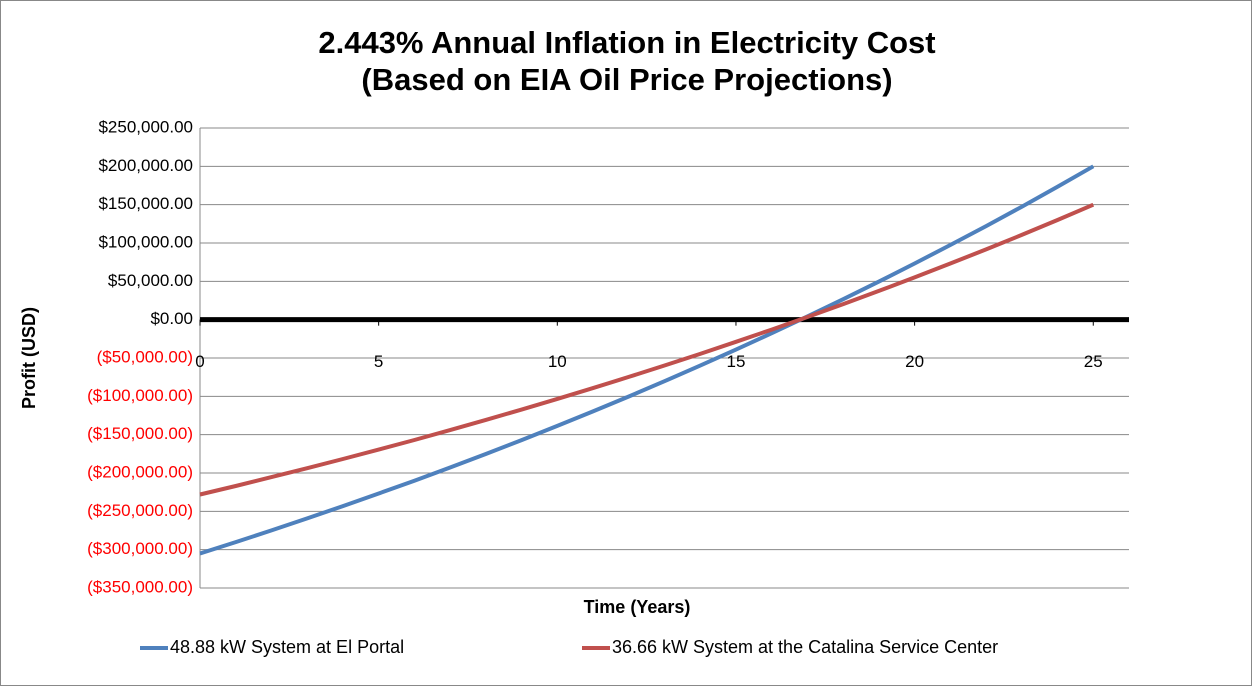 The image size is (1253, 687). Describe the element at coordinates (378, 361) in the screenshot. I see `x-tick-label: 5` at that location.